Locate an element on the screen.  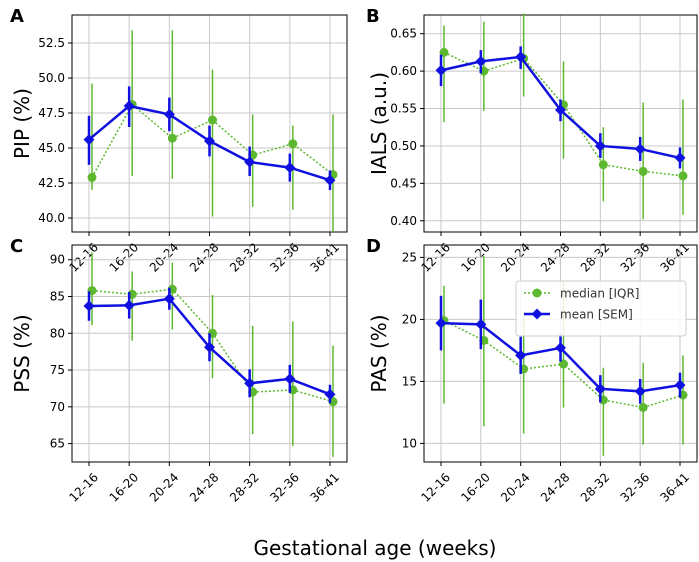
y-tick-label: 85 is located at coordinates (57, 296).